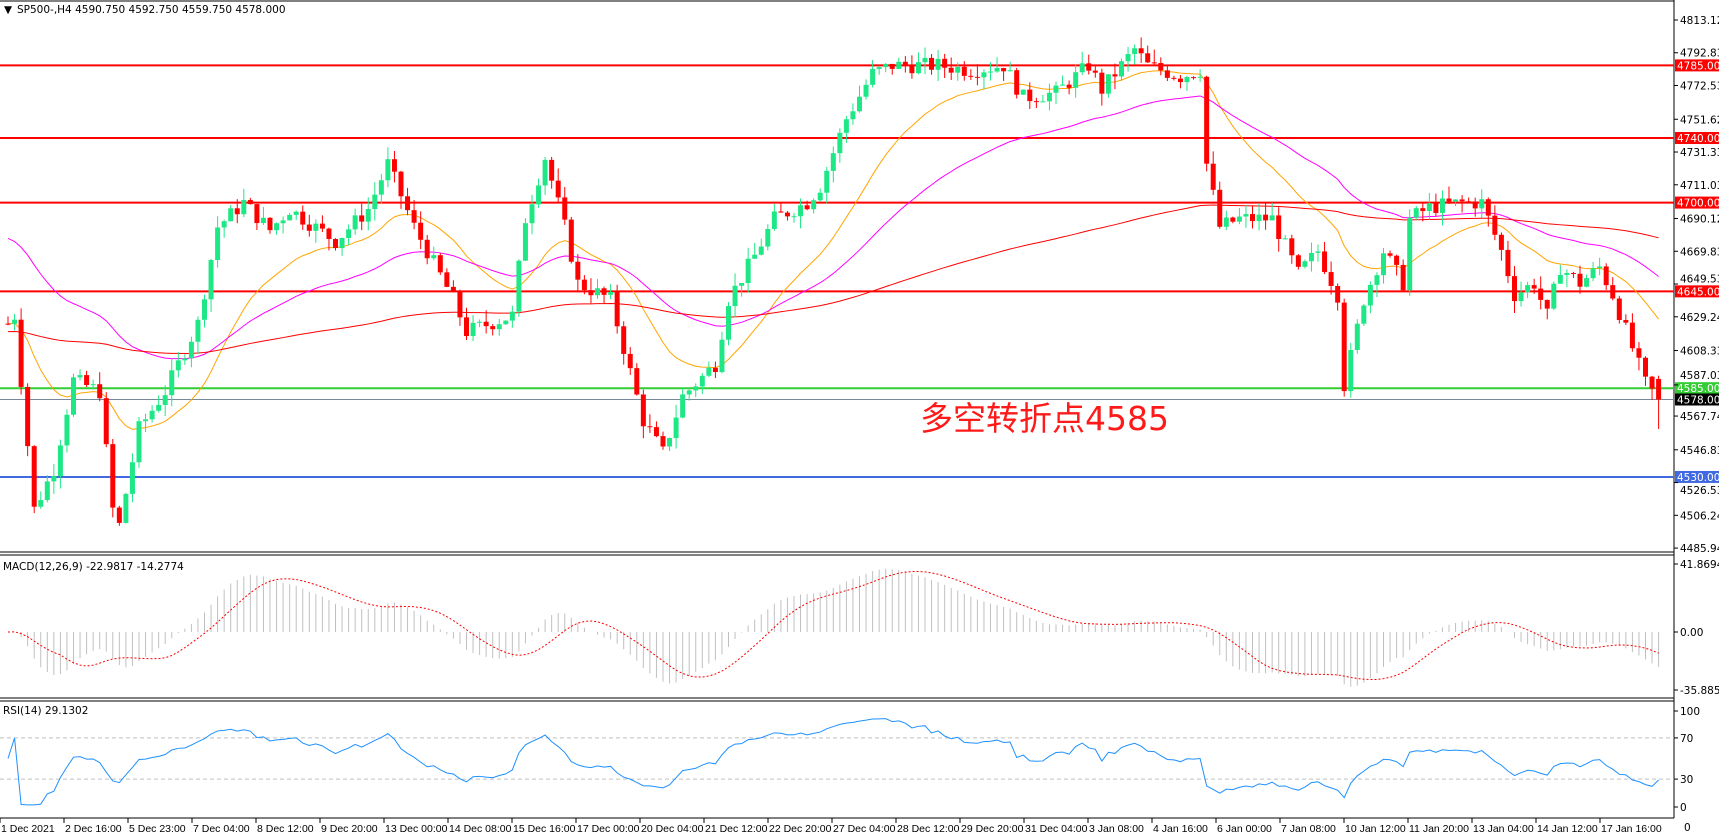 The height and width of the screenshot is (837, 1719). I want to click on time-tick-label: 5 Dec 23:00, so click(157, 829).